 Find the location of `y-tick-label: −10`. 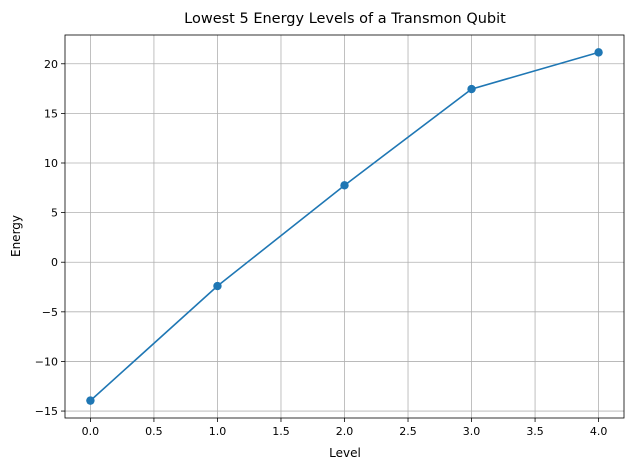

y-tick-label: −10 is located at coordinates (46, 361).